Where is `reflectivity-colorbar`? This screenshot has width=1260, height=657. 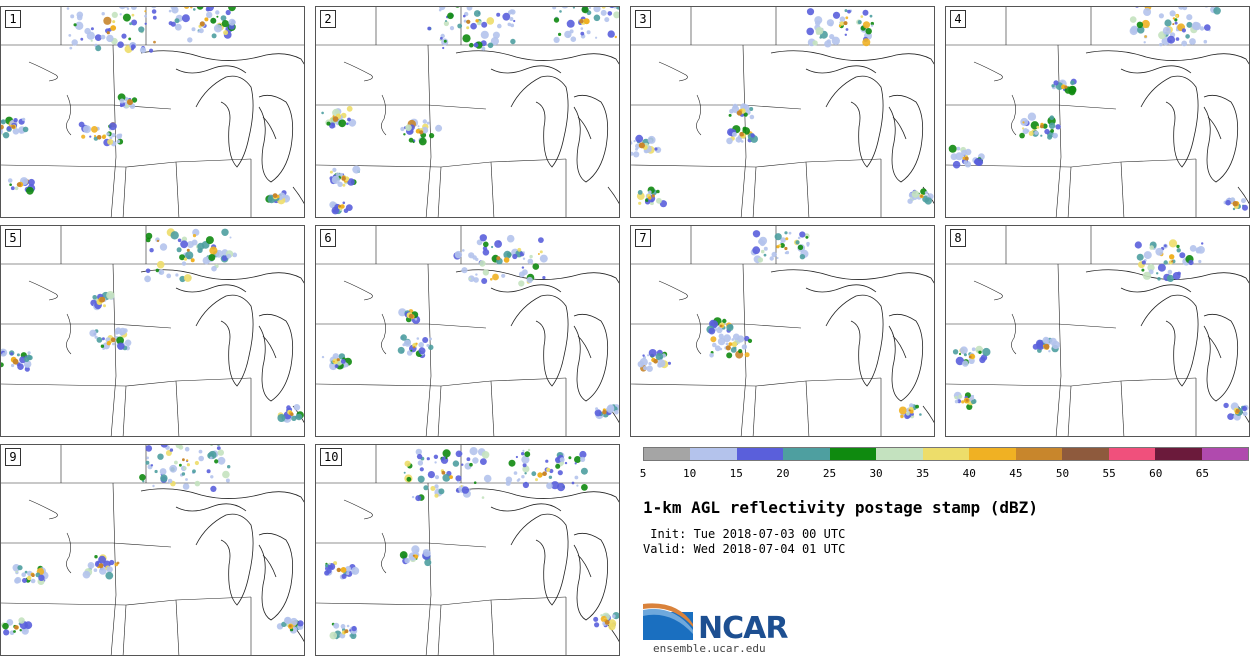
reflectivity-colorbar is located at coordinates (946, 454).